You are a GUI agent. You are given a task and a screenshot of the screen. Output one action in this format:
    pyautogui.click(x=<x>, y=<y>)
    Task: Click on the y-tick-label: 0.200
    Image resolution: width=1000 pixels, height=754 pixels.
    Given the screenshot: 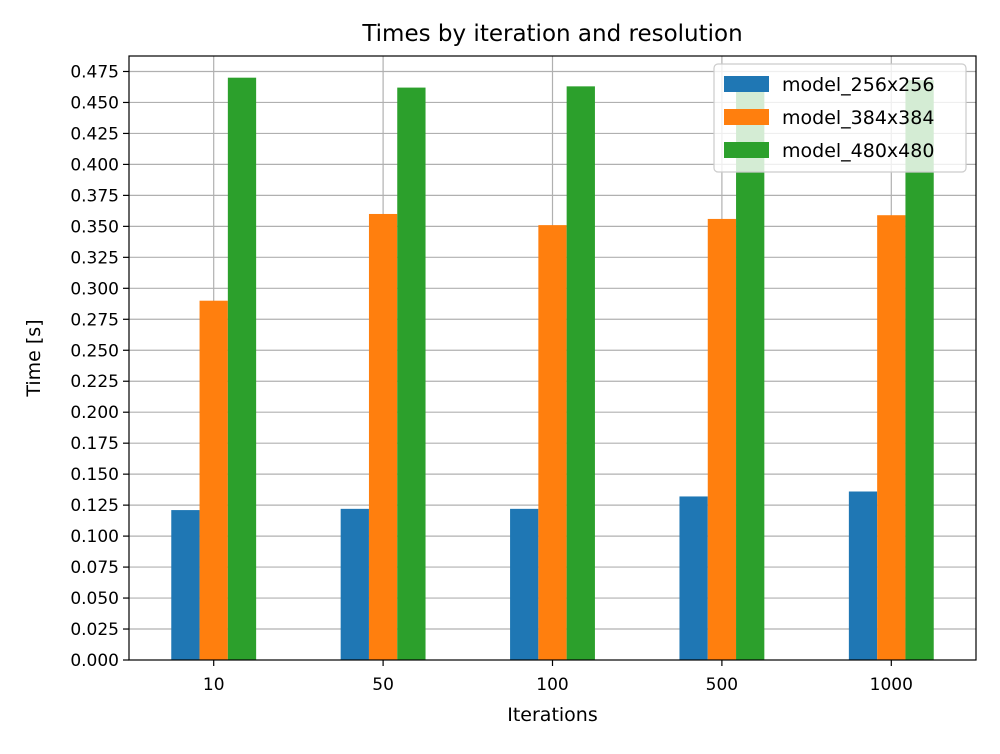 What is the action you would take?
    pyautogui.click(x=94, y=413)
    